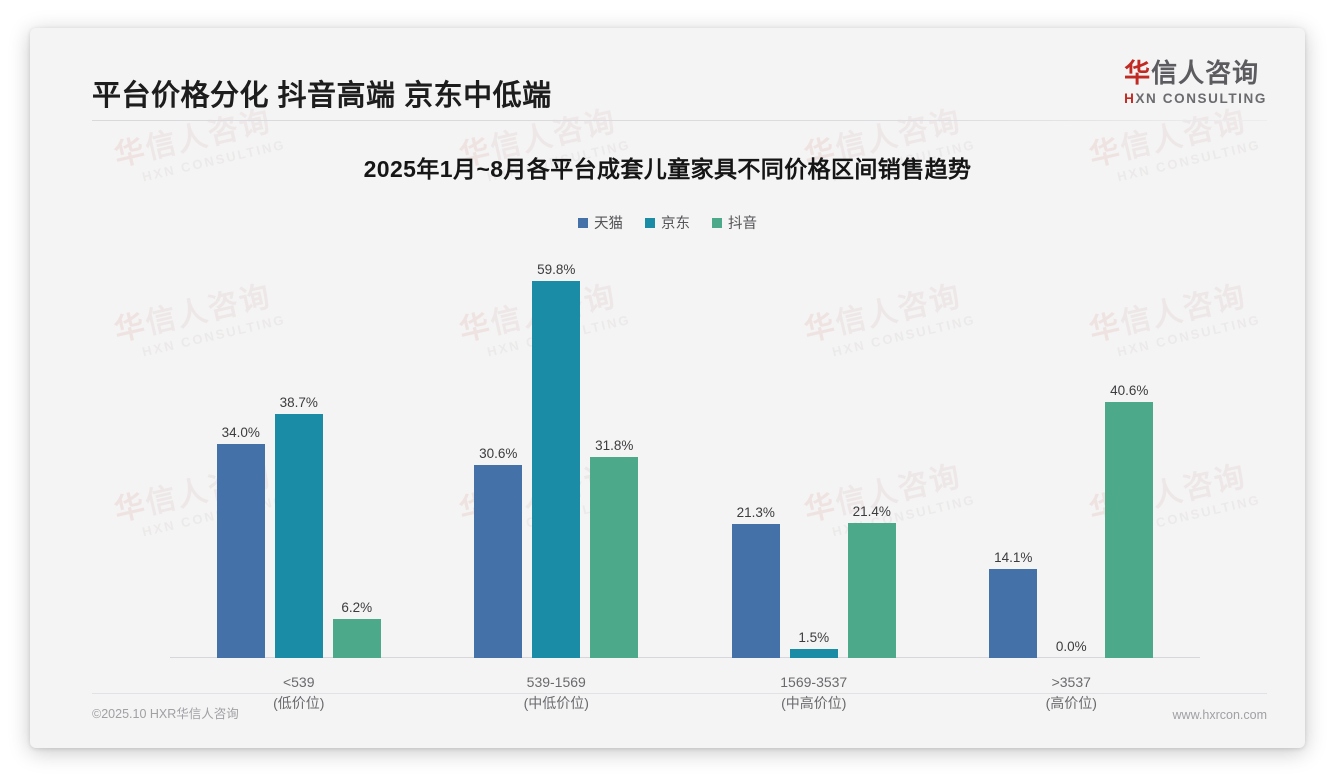 Image resolution: width=1340 pixels, height=780 pixels. What do you see at coordinates (871, 453) in the screenshot?
I see `bar-slot: 21.4%` at bounding box center [871, 453].